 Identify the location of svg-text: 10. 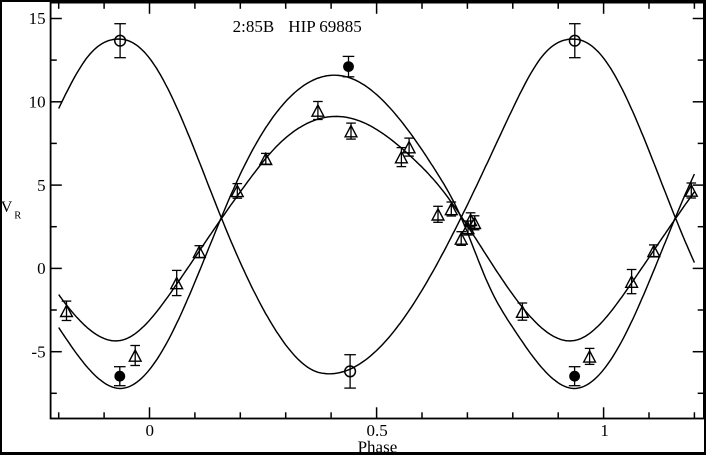
(37, 102).